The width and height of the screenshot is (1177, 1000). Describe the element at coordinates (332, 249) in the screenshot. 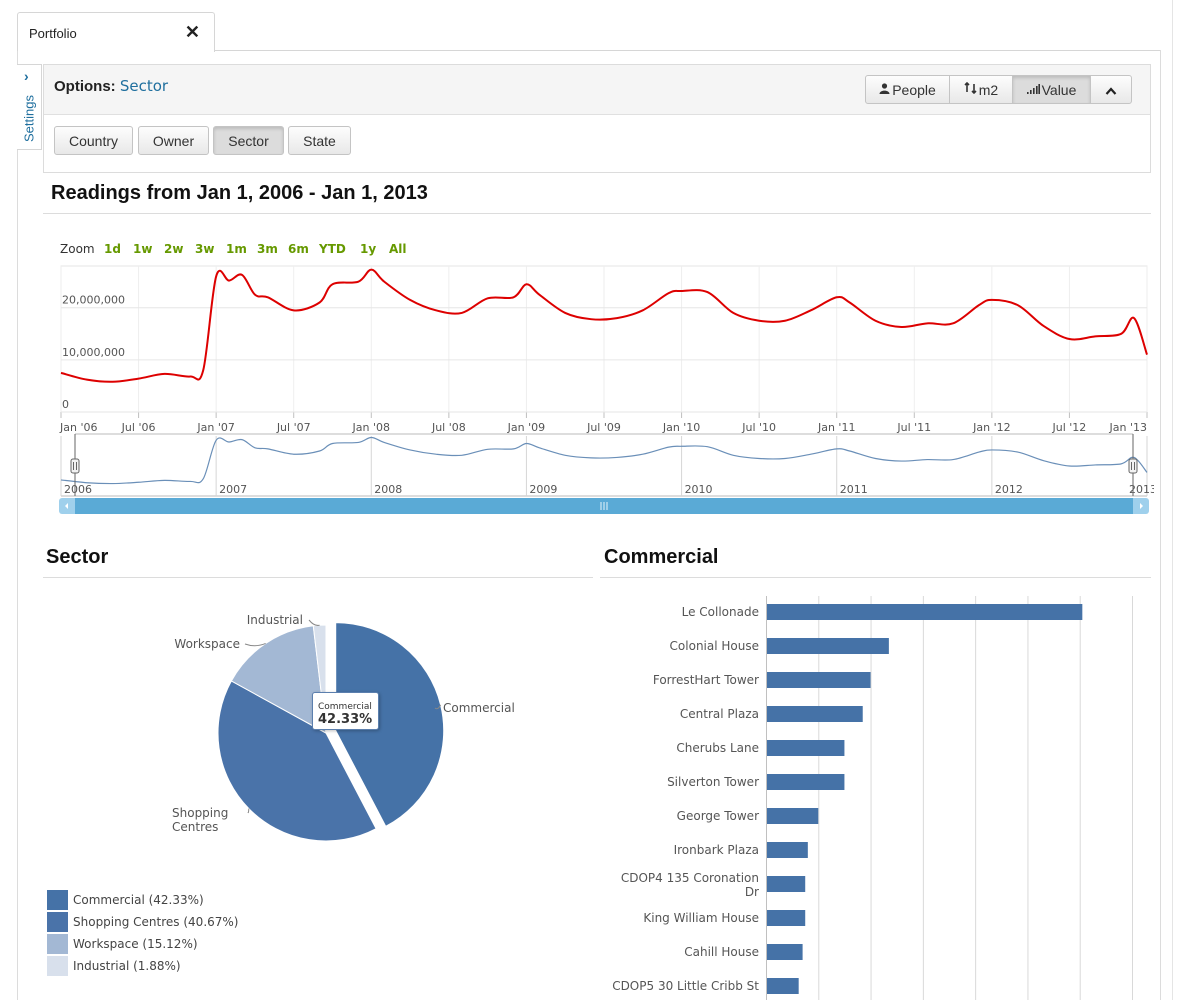

I see `zoom-option-ytd: YTD` at that location.